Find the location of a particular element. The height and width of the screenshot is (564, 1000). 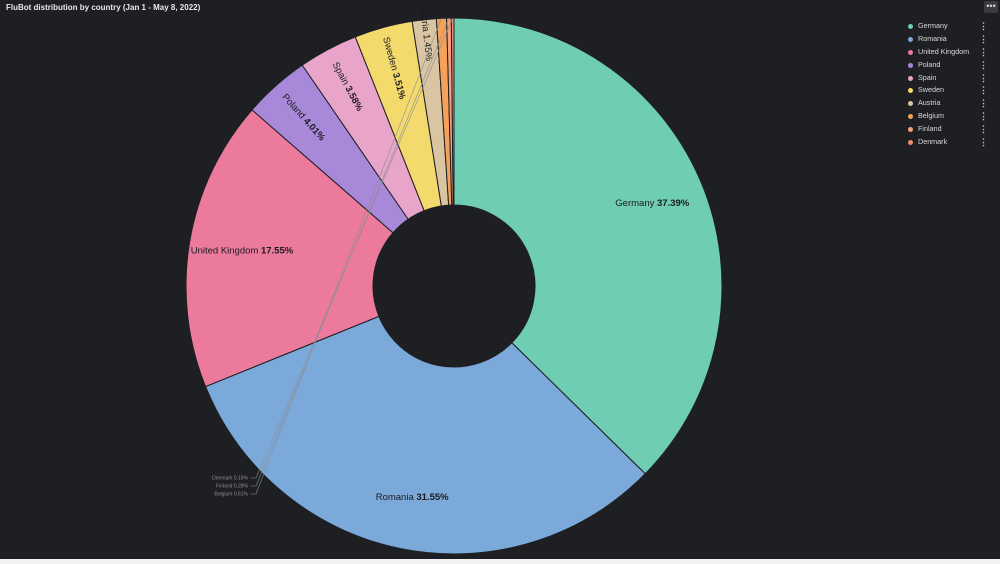

slice-united-kingdom is located at coordinates (289, 248).